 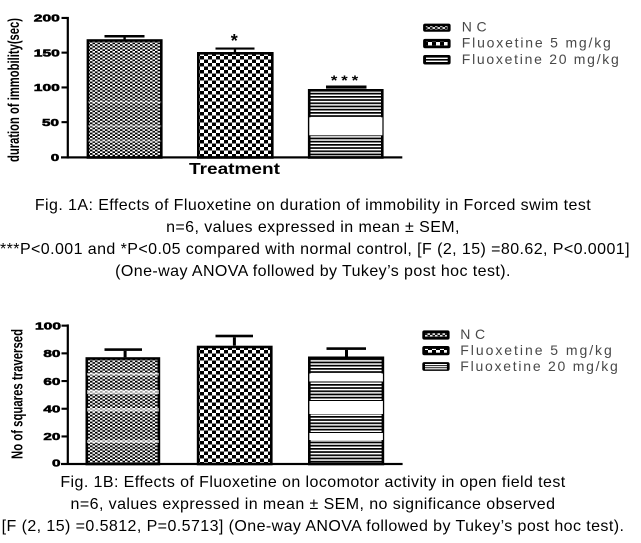 I want to click on svg-text: 20, so click(x=51, y=437).